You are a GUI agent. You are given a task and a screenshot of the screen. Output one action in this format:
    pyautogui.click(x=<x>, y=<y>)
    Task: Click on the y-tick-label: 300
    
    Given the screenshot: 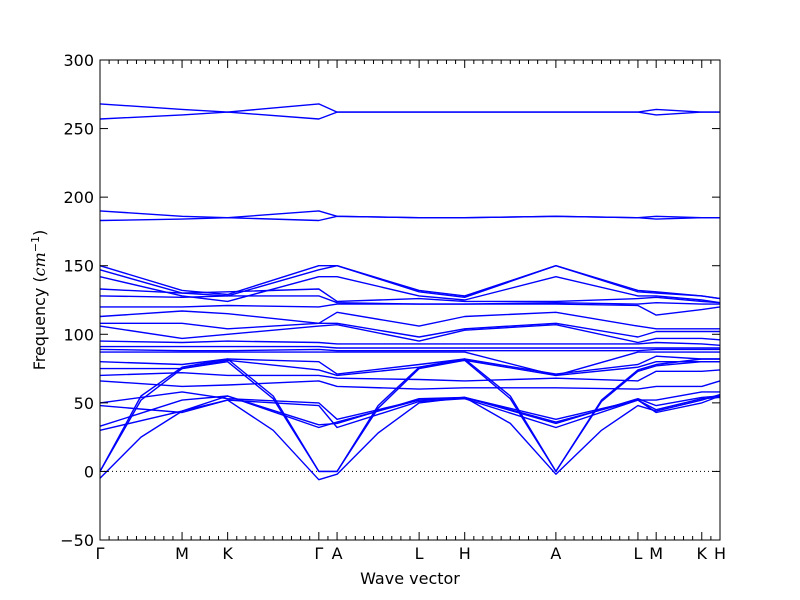 What is the action you would take?
    pyautogui.click(x=78, y=60)
    